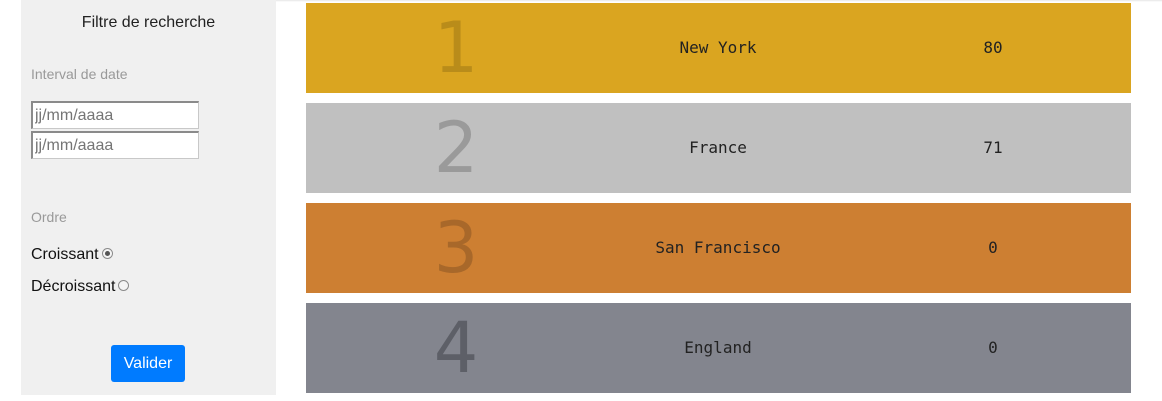  What do you see at coordinates (124, 285) in the screenshot?
I see `descending-radio` at bounding box center [124, 285].